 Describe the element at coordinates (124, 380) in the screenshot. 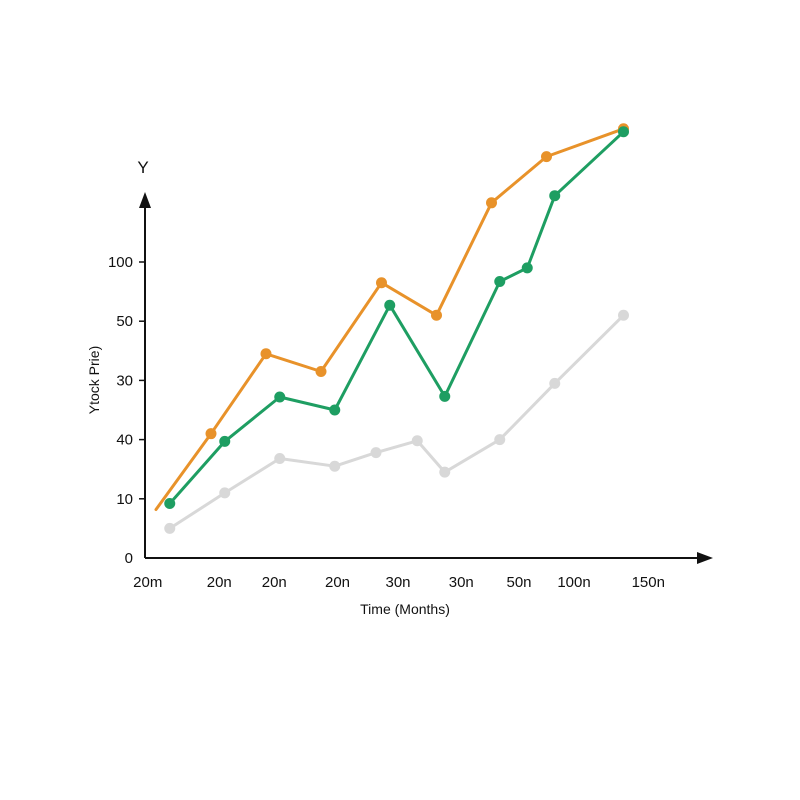

I see `y-tick-label: 30` at that location.